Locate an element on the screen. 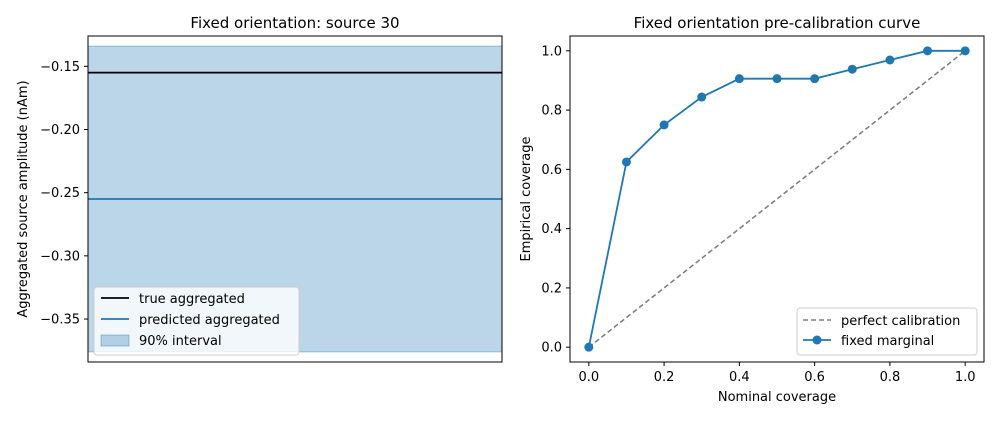  legend-label-predicted-aggregated: predicted aggregated is located at coordinates (209, 320).